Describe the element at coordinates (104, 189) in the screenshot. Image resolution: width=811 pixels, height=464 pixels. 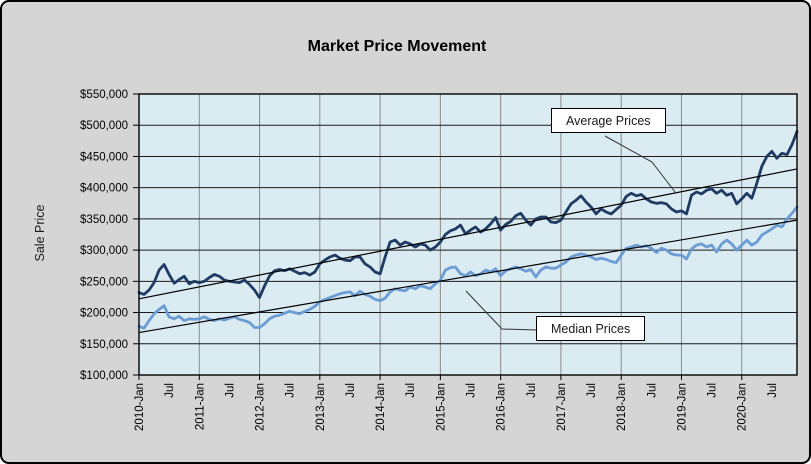
I see `svg-text: $400,000` at that location.